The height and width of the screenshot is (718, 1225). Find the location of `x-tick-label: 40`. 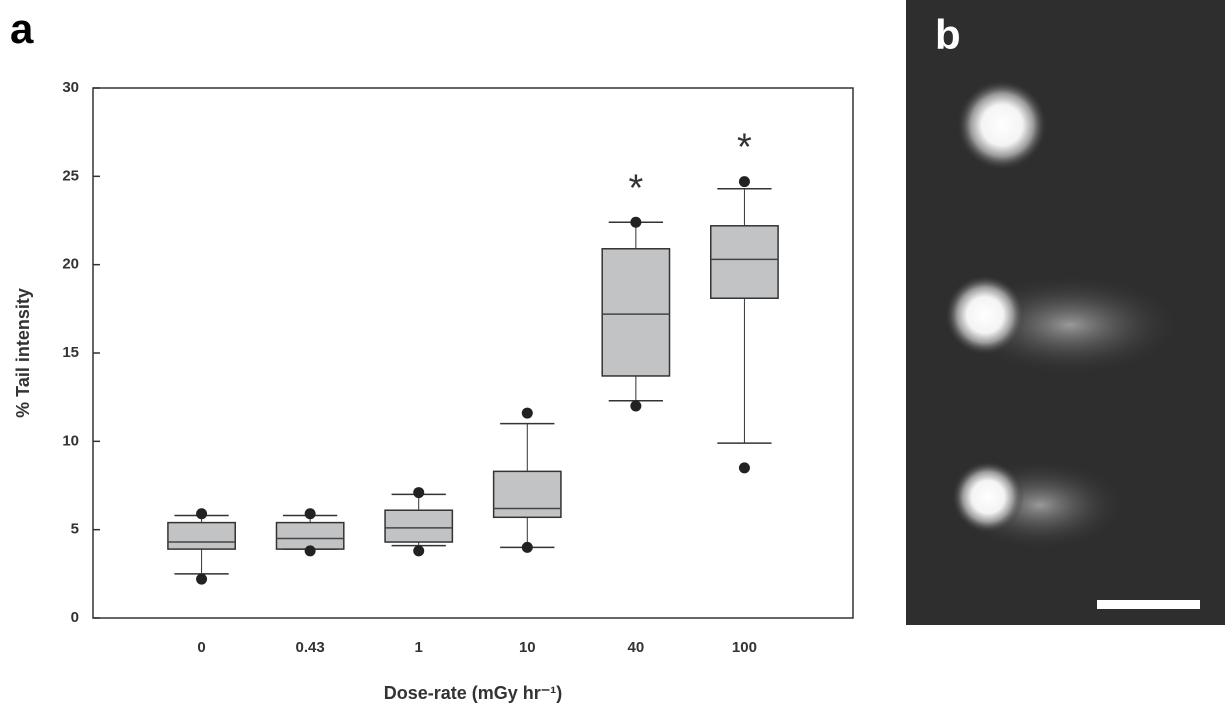

x-tick-label: 40 is located at coordinates (636, 647).